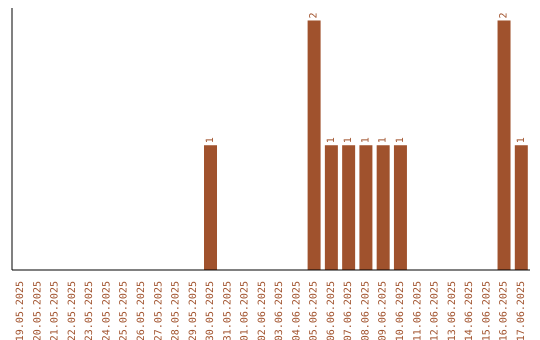 Image resolution: width=540 pixels, height=340 pixels. What do you see at coordinates (418, 310) in the screenshot?
I see `x-tick-label: 11.06.2025` at bounding box center [418, 310].